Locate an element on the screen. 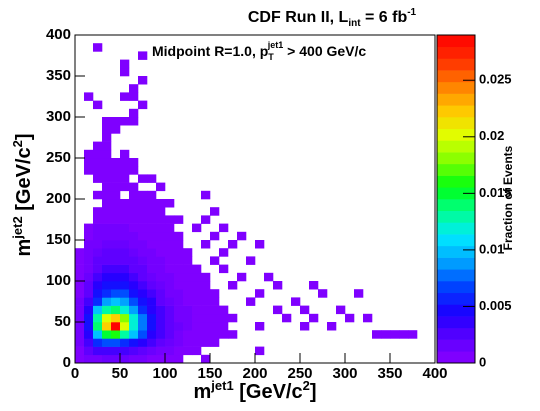 This screenshot has height=411, width=540. y-tick-label: 0 is located at coordinates (67, 362).